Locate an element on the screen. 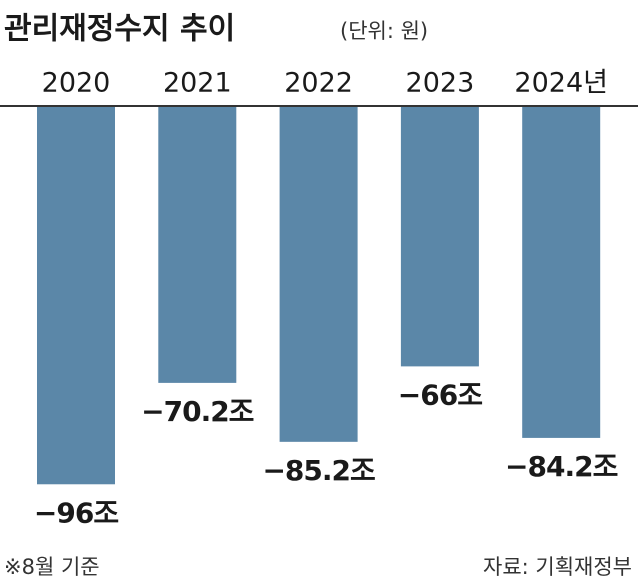 The height and width of the screenshot is (588, 638). chart-title: 관리재정수지 추이 is located at coordinates (119, 29).